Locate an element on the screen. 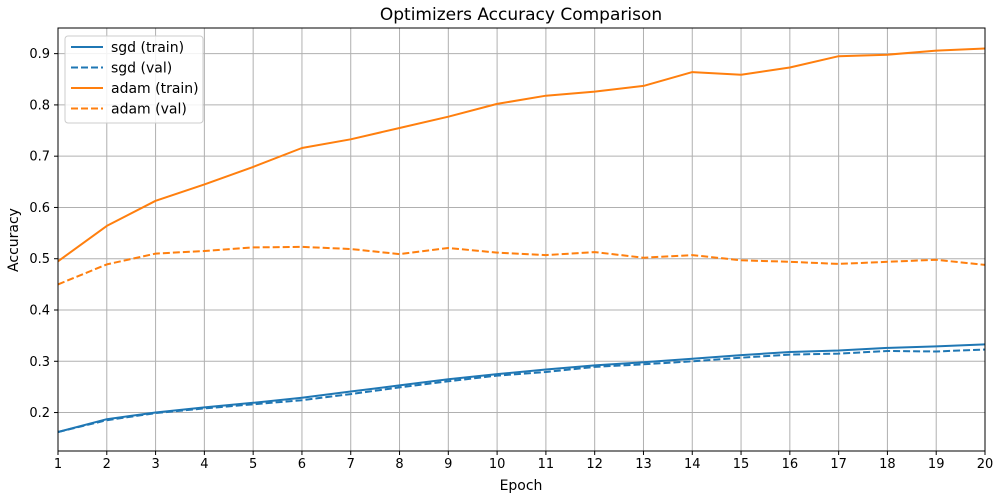  legend-label: sgd (train) is located at coordinates (147, 48).